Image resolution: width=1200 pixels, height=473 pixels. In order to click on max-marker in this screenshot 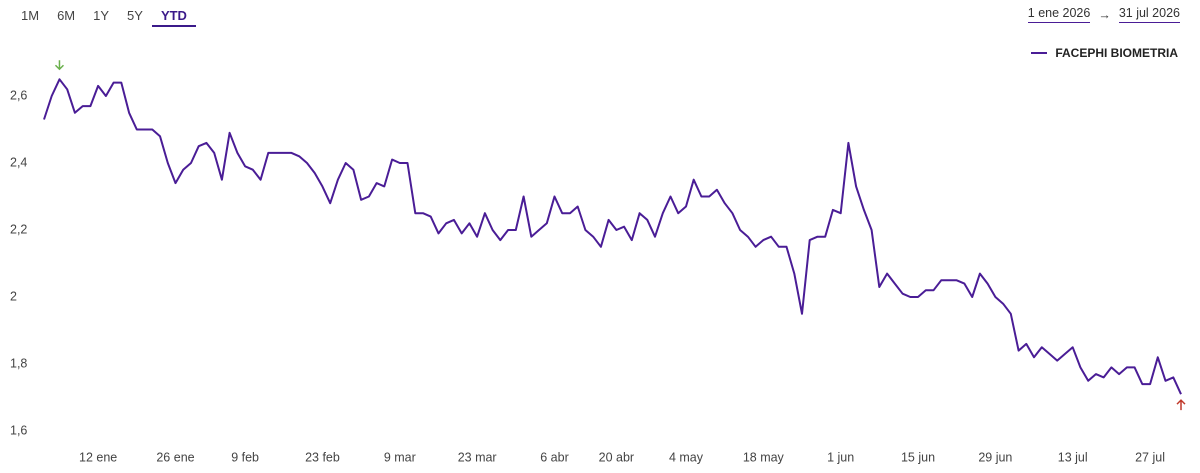, I will do `click(59, 65)`.